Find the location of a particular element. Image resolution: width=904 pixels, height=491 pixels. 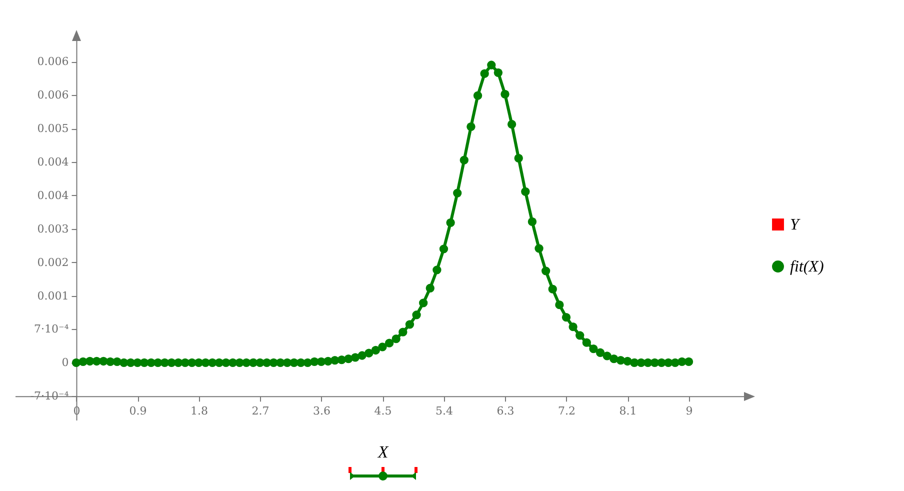

y-tick-label: 0 is located at coordinates (65, 363).